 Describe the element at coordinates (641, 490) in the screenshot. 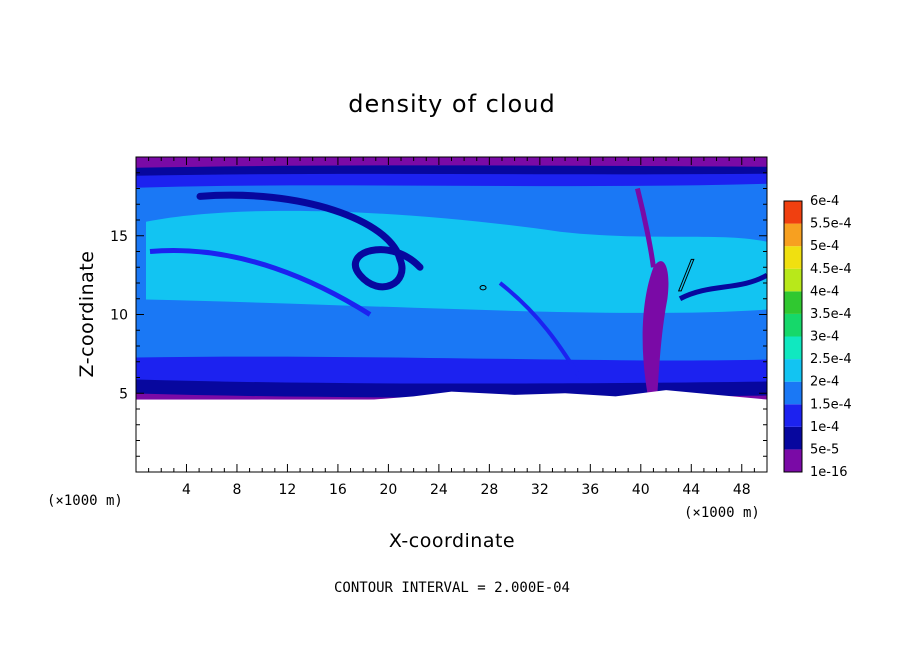

I see `x-tick-label: 40` at that location.